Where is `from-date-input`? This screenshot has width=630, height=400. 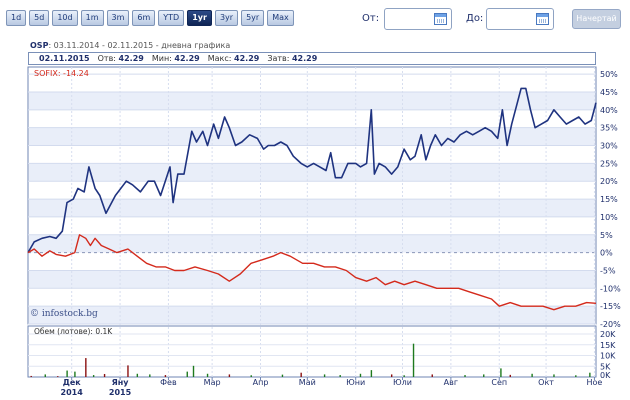 from-date-input is located at coordinates (418, 19).